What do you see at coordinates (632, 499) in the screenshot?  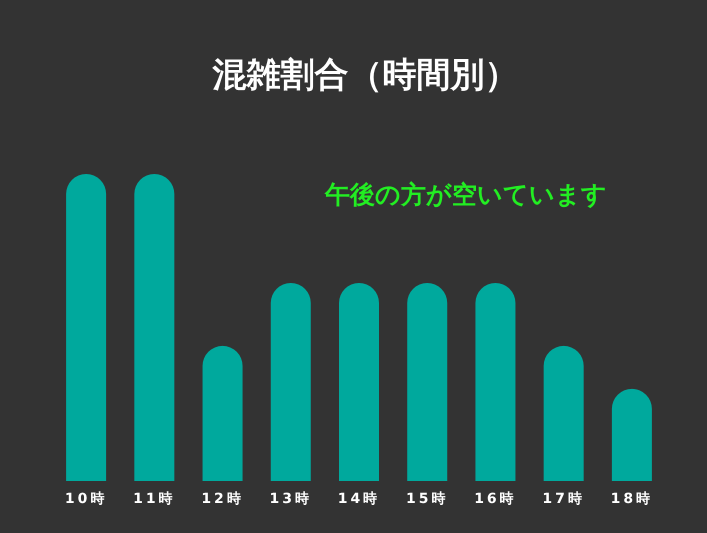 I see `x-tick-label: 18時` at bounding box center [632, 499].